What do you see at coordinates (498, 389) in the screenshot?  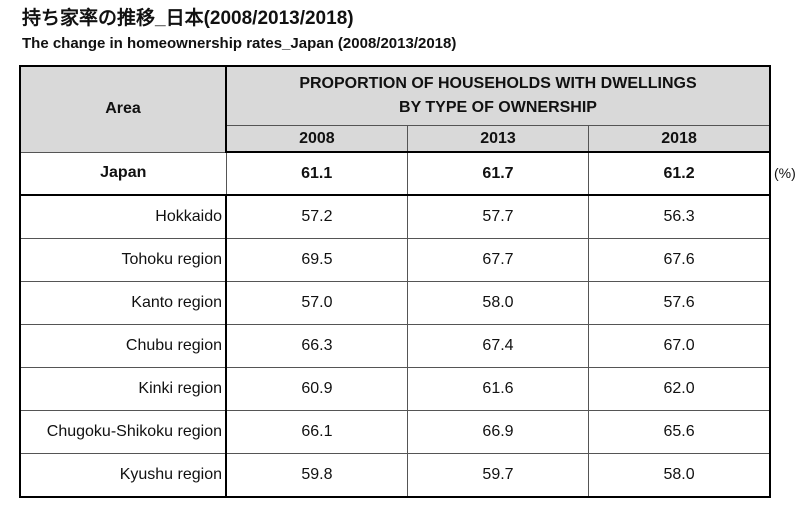 I see `cell: 61.6` at bounding box center [498, 389].